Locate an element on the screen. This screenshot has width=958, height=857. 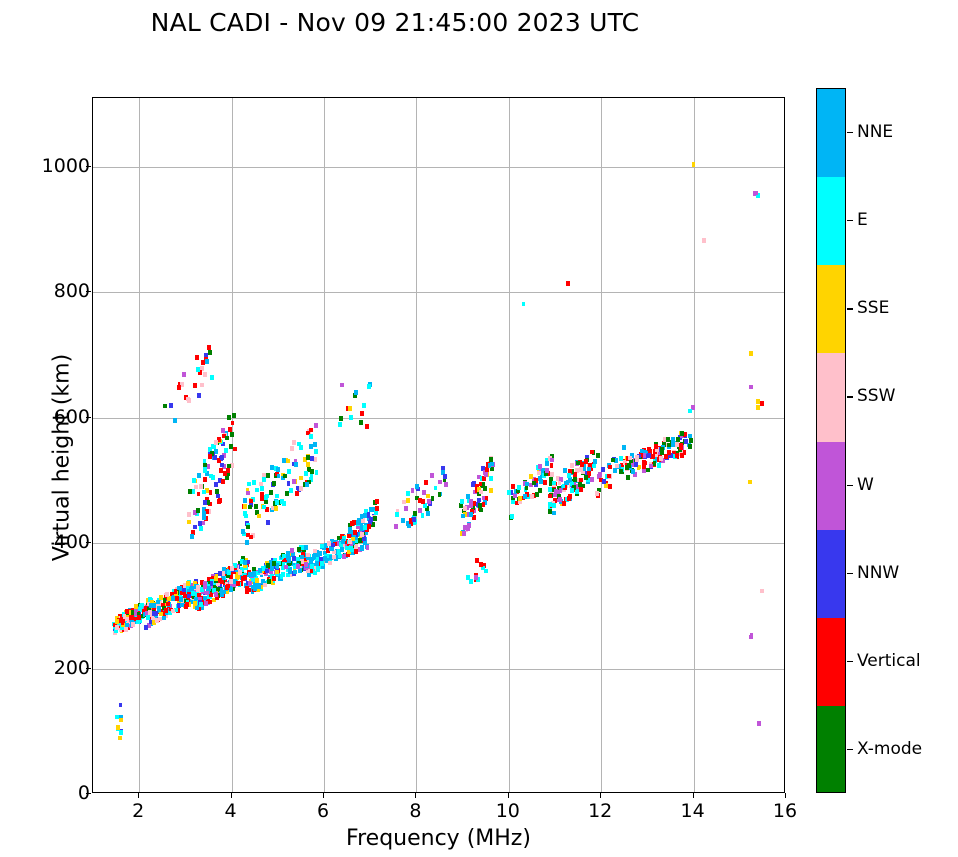
x-tick is located at coordinates (693, 795).